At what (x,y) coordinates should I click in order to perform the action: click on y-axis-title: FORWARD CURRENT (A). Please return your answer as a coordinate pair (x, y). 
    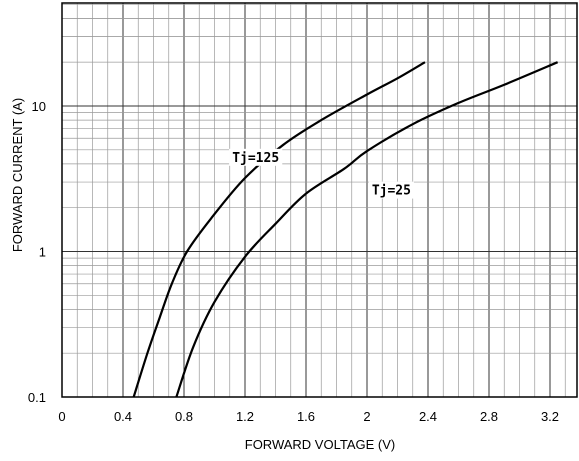
    Looking at the image, I should click on (17, 175).